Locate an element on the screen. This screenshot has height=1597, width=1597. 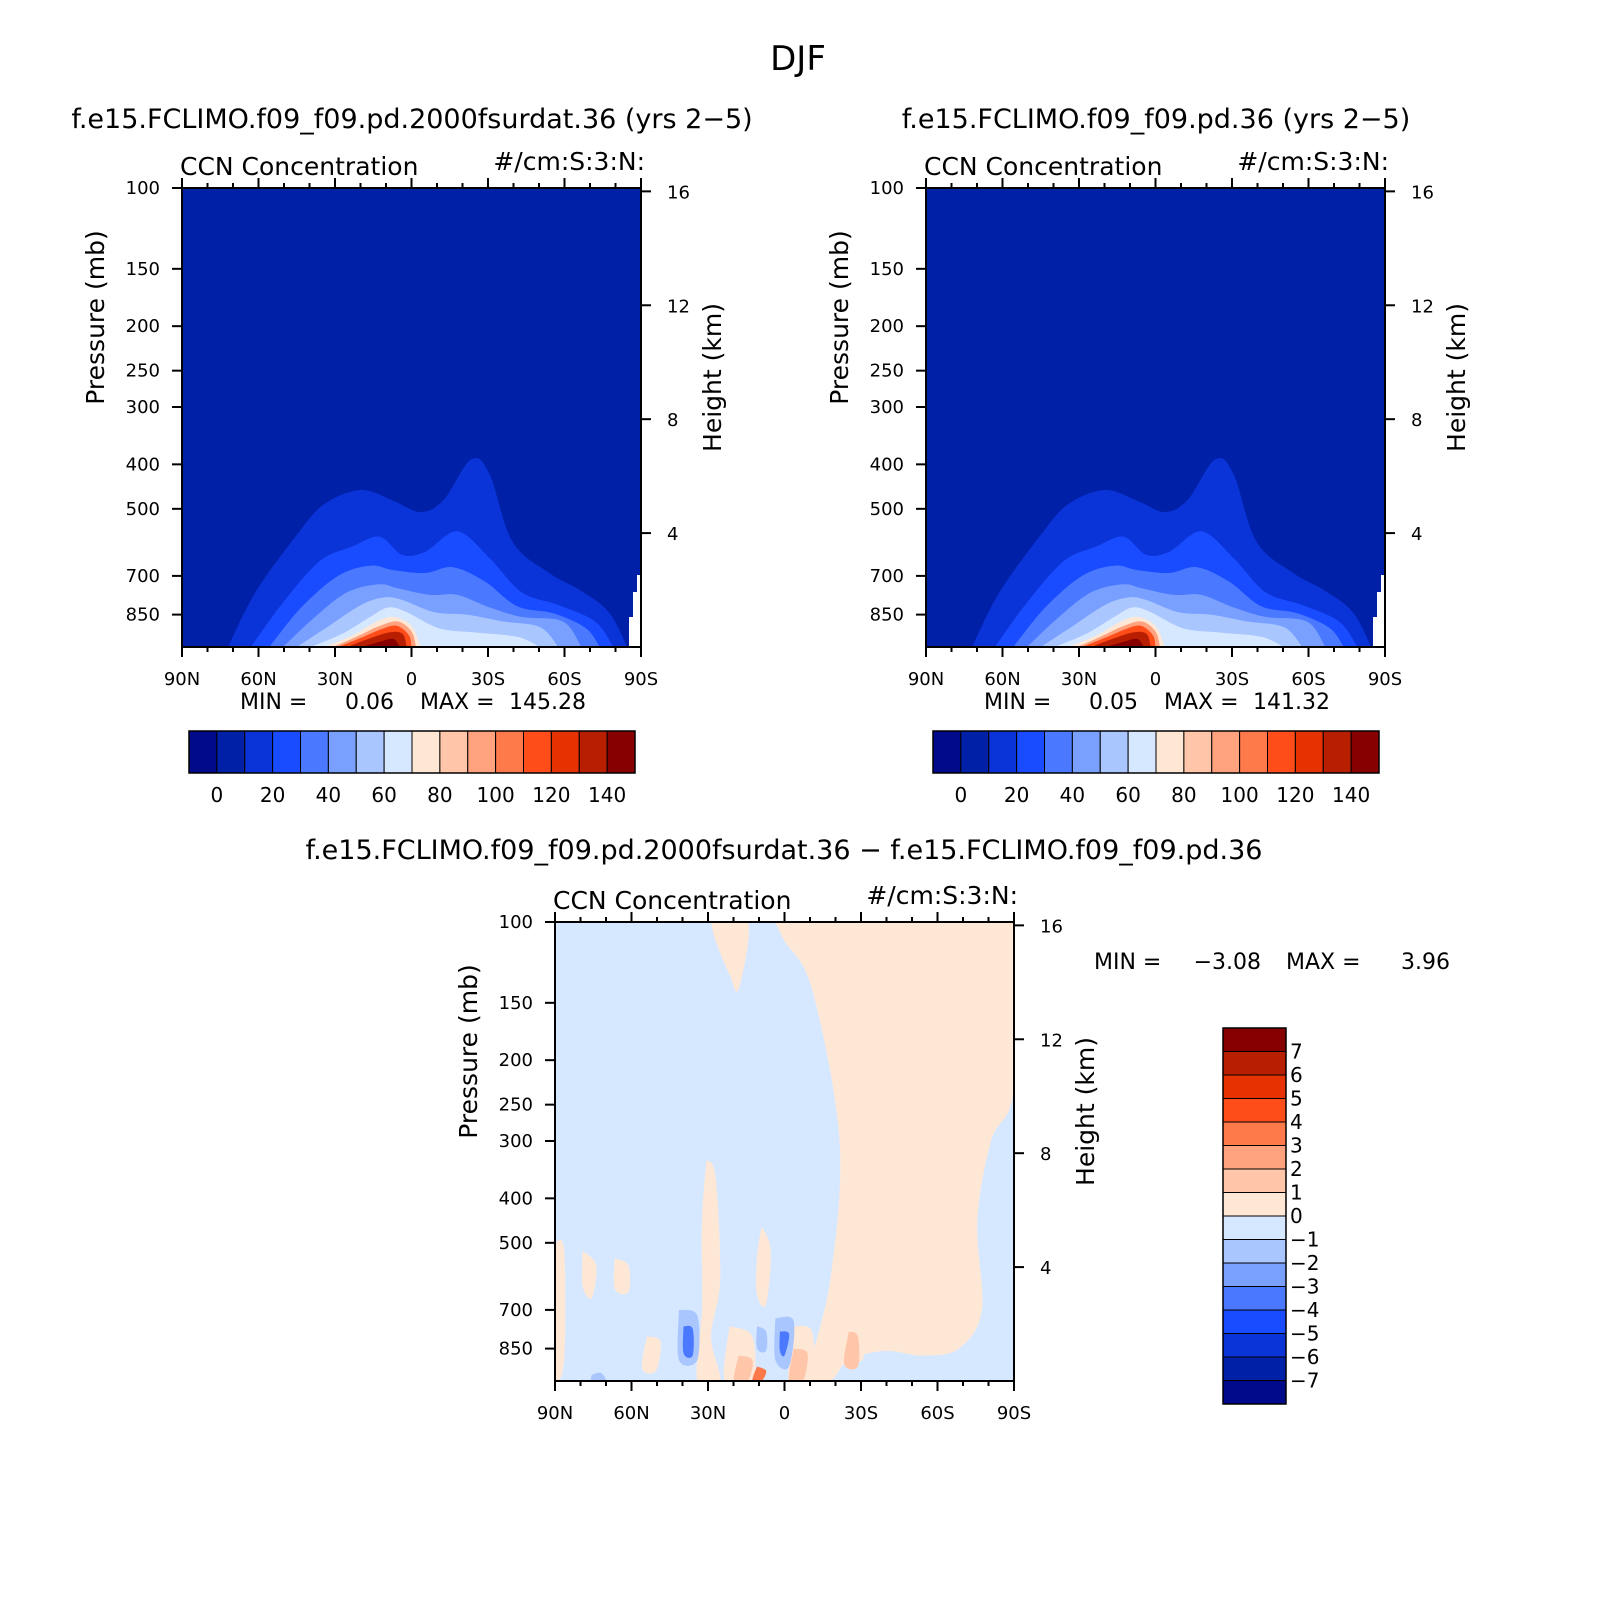
colorbar-label: 4 is located at coordinates (1296, 1122).